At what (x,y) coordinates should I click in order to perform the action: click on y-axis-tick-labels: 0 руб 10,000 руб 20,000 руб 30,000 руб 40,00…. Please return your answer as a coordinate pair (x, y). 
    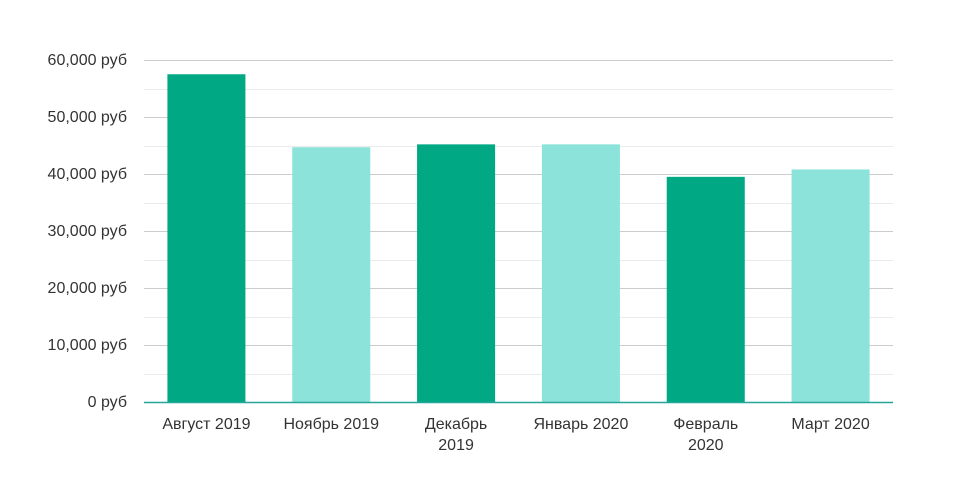
    Looking at the image, I should click on (87, 231).